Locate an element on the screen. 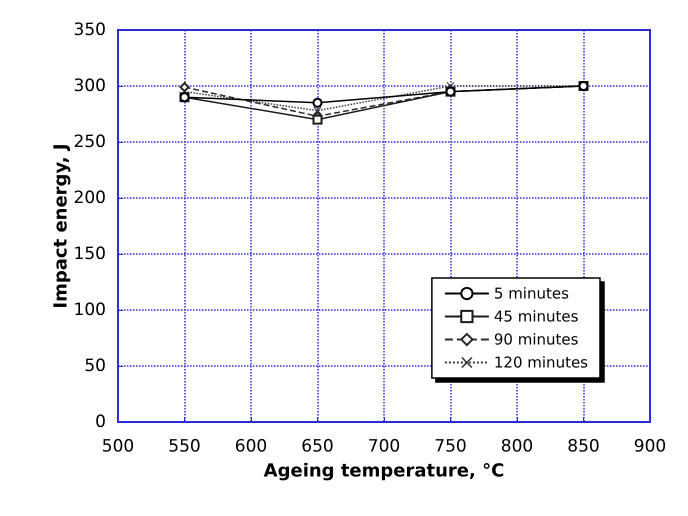 The height and width of the screenshot is (516, 688). y-tick-label: 150 is located at coordinates (90, 254).